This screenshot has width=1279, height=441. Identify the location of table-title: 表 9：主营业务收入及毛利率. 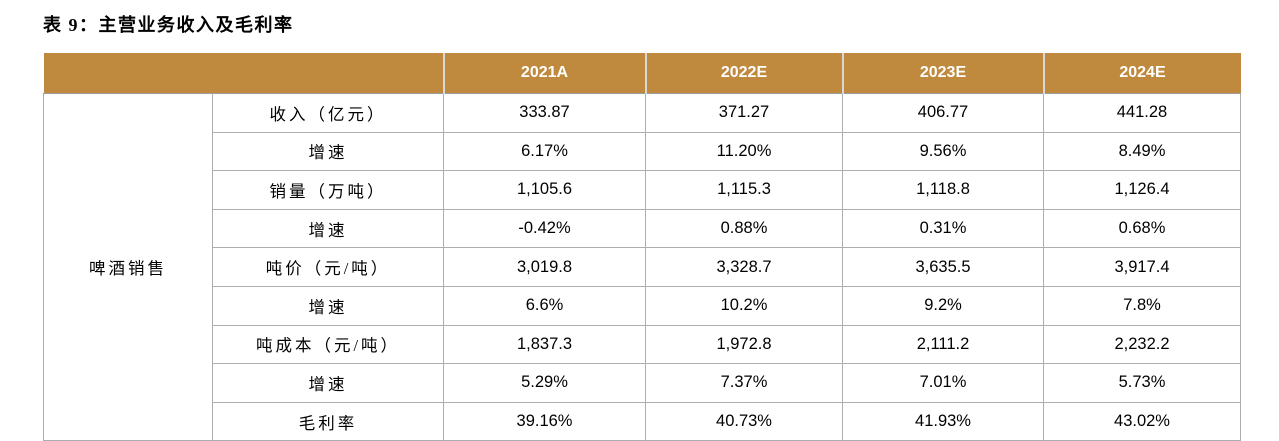
(168, 25).